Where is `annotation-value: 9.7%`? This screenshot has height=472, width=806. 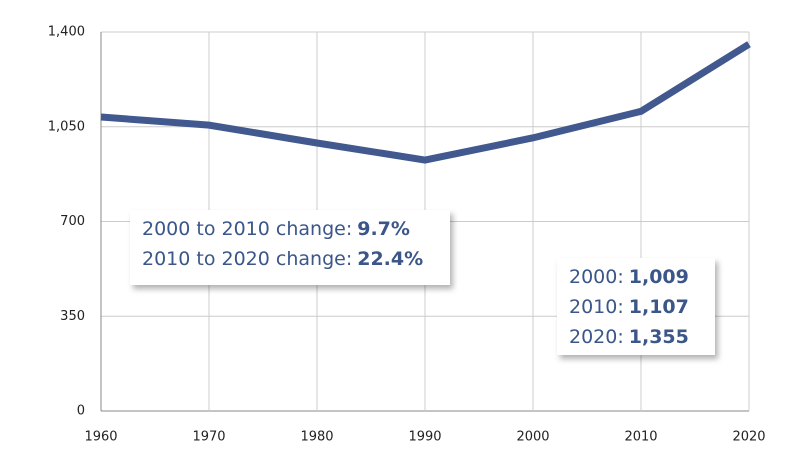
annotation-value: 9.7% is located at coordinates (383, 229).